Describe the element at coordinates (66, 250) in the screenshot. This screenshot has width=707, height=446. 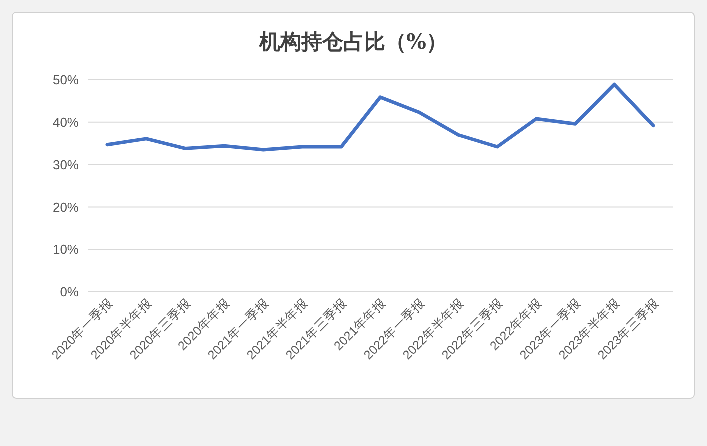
I see `y-tick-label: 10%` at that location.